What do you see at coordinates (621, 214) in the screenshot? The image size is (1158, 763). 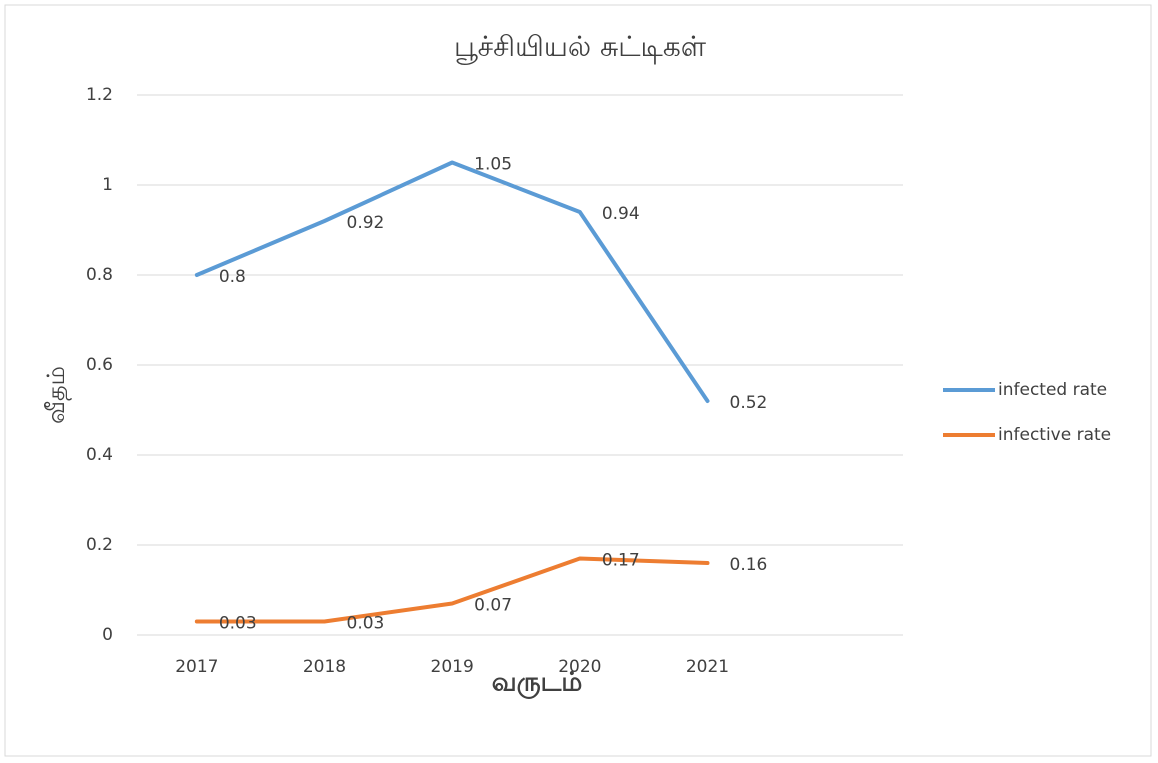 I see `data-label: 0.94` at bounding box center [621, 214].